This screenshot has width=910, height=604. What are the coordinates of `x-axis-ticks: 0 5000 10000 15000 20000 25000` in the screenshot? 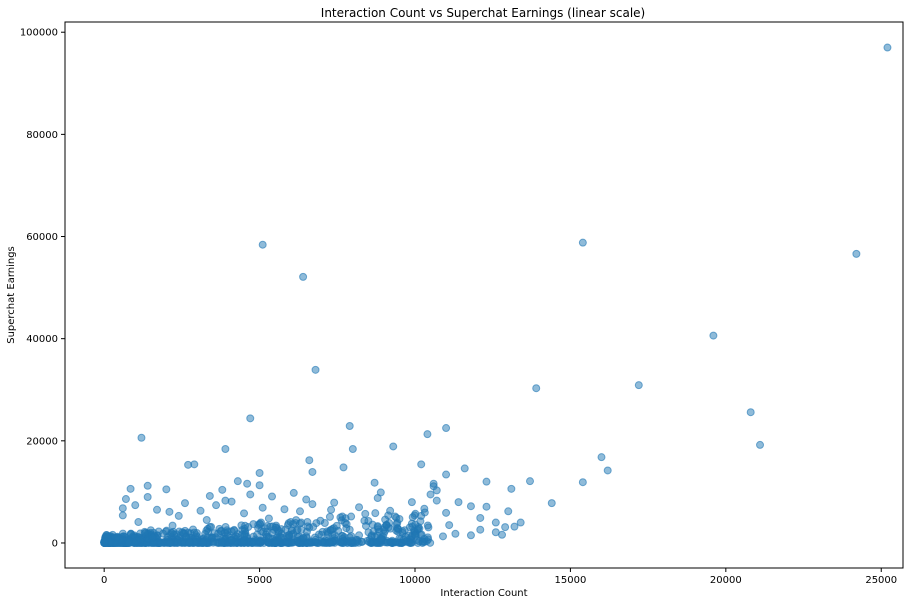 It's located at (499, 577).